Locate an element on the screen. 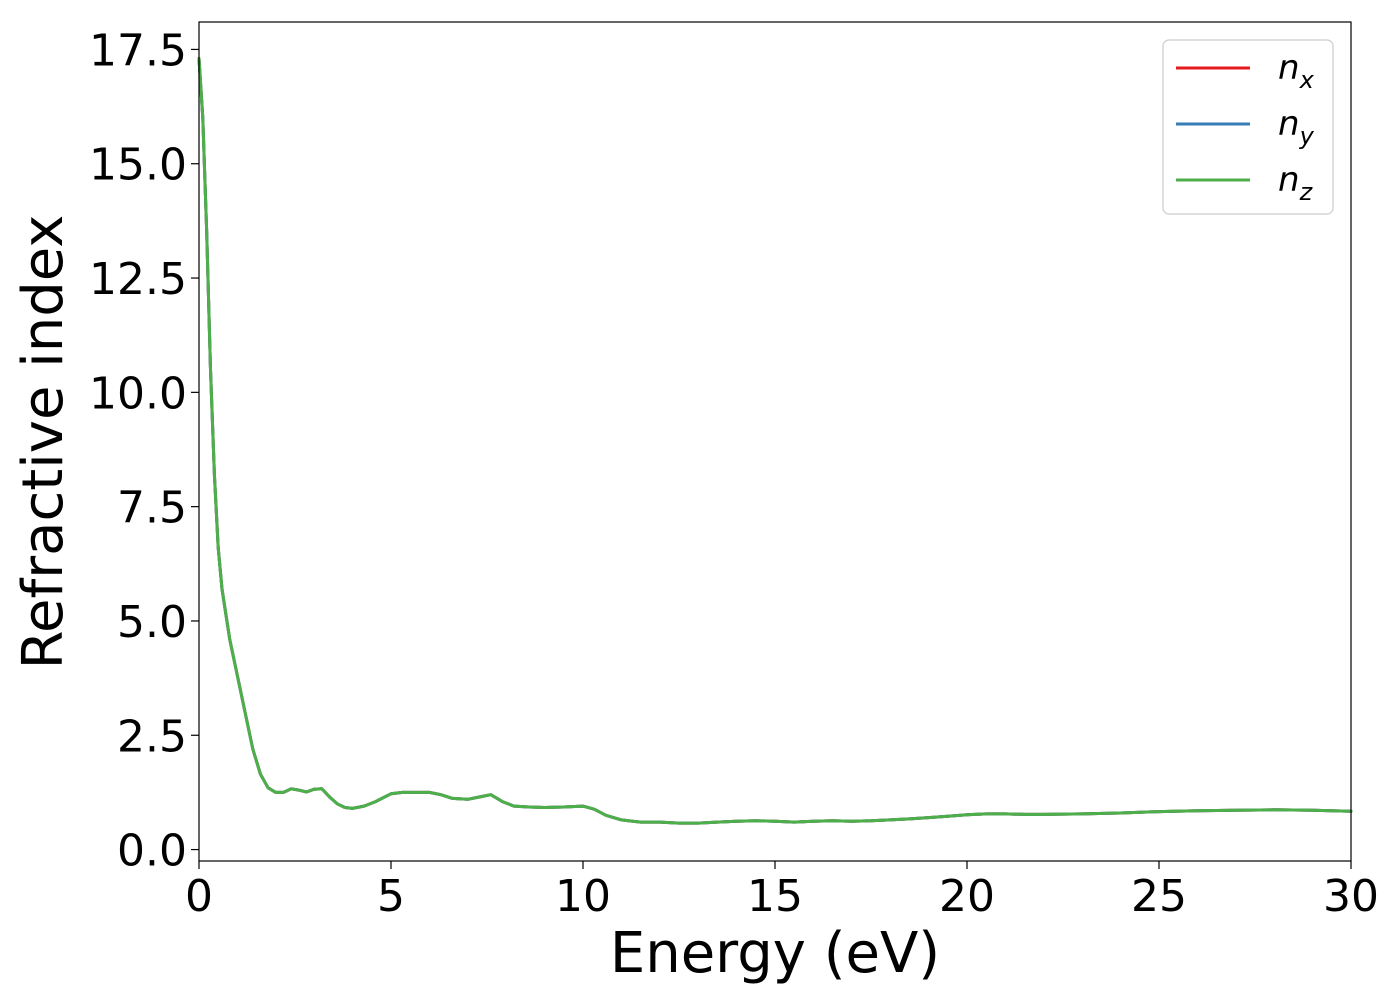  legend-frame is located at coordinates (1248, 127).